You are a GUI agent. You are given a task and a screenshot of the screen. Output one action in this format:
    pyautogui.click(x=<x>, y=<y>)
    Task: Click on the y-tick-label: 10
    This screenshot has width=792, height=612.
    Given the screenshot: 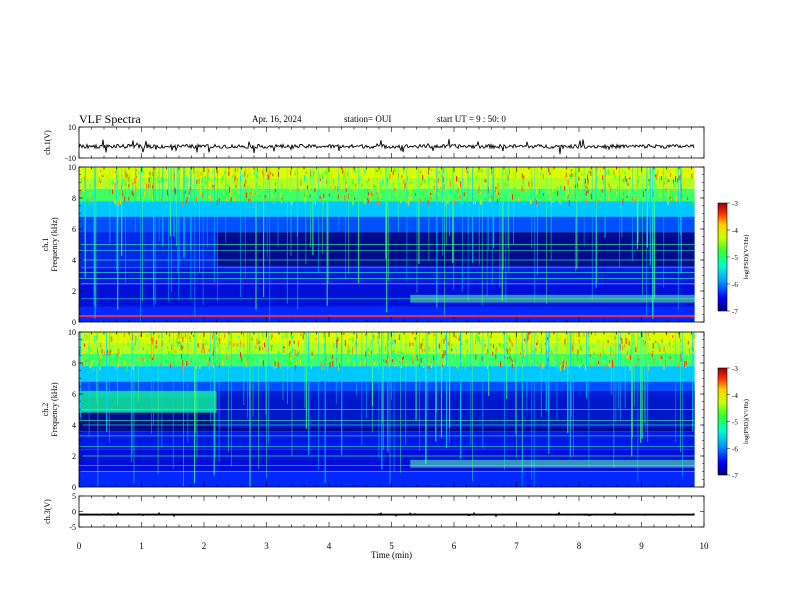 What is the action you would take?
    pyautogui.click(x=72, y=332)
    